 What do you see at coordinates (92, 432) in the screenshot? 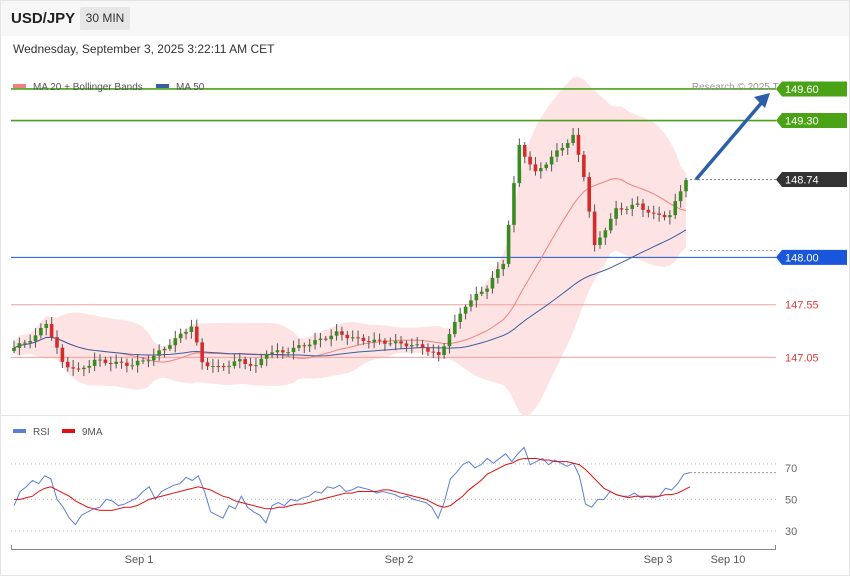
I see `rsi-legend-label: 9MA` at bounding box center [92, 432].